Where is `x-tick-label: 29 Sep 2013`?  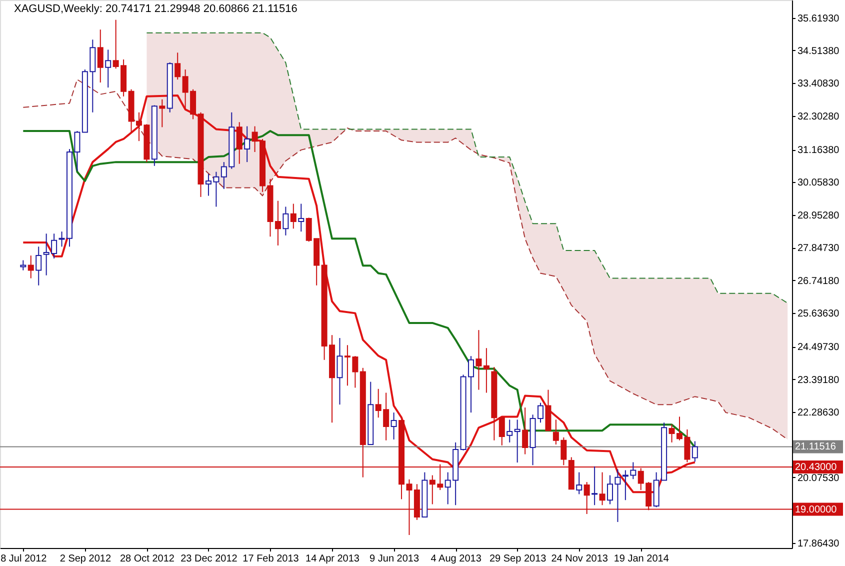 x-tick-label: 29 Sep 2013 is located at coordinates (518, 559).